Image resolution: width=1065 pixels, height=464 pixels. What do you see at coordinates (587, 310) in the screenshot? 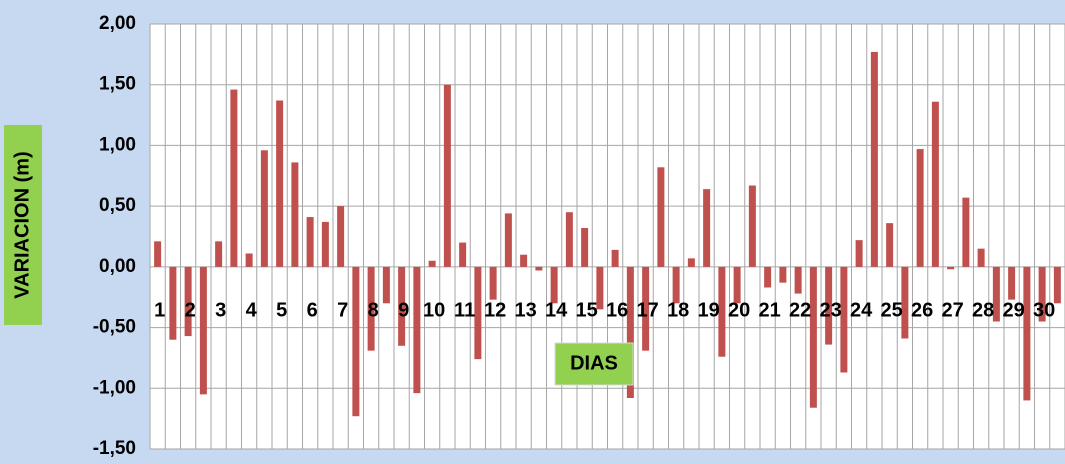
I see `x-tick-label: 15` at bounding box center [587, 310].